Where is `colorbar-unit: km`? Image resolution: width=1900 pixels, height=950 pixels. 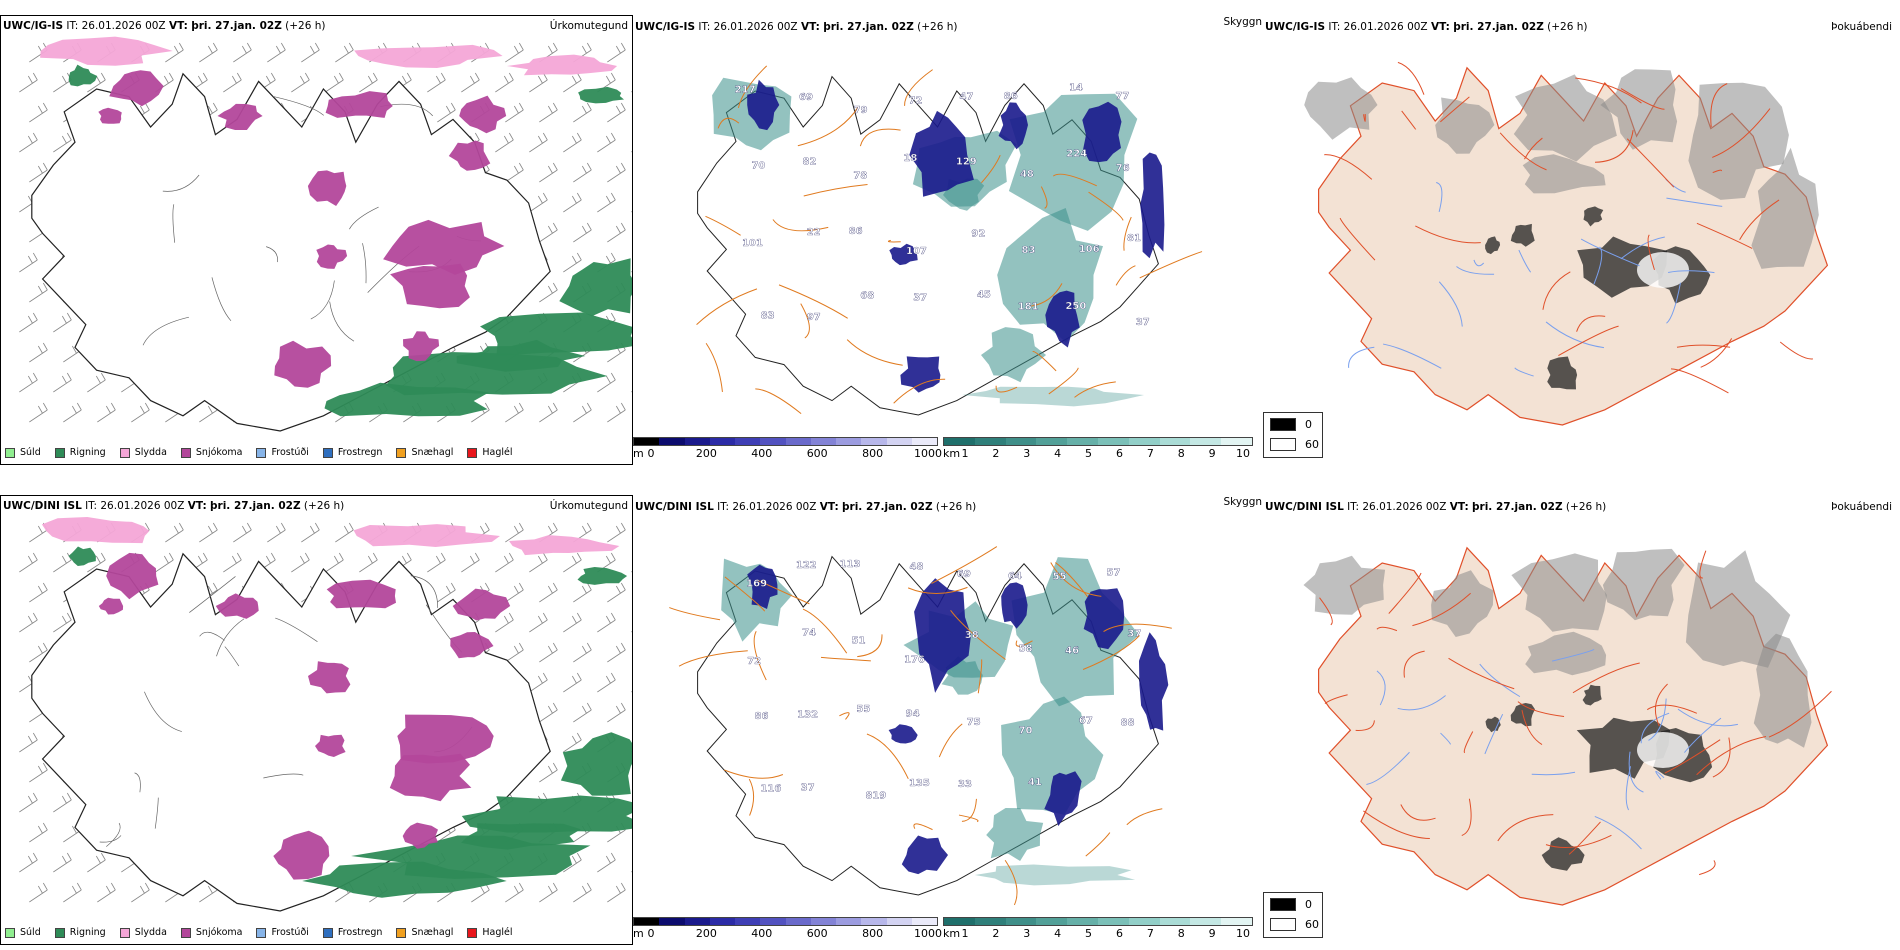 colorbar-unit: km is located at coordinates (952, 453).